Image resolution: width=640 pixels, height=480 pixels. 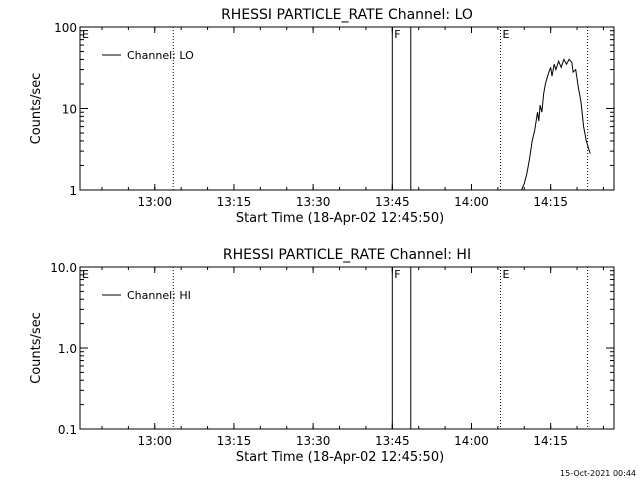 I want to click on legend-label: Channel: LO, so click(x=160, y=55).